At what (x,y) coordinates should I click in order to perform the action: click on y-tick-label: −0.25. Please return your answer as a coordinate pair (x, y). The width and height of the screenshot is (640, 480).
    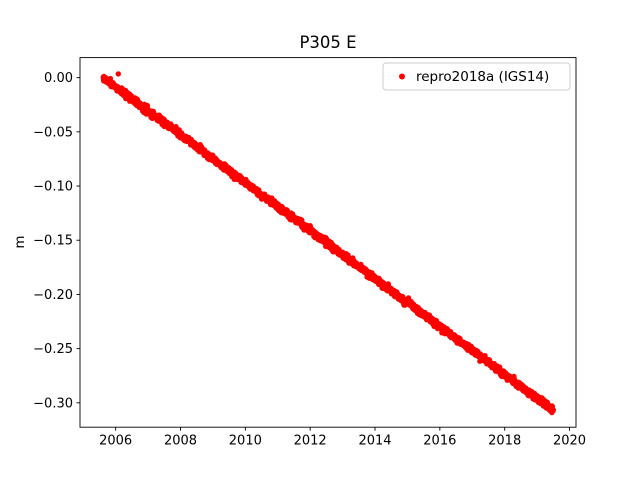
    Looking at the image, I should click on (53, 349).